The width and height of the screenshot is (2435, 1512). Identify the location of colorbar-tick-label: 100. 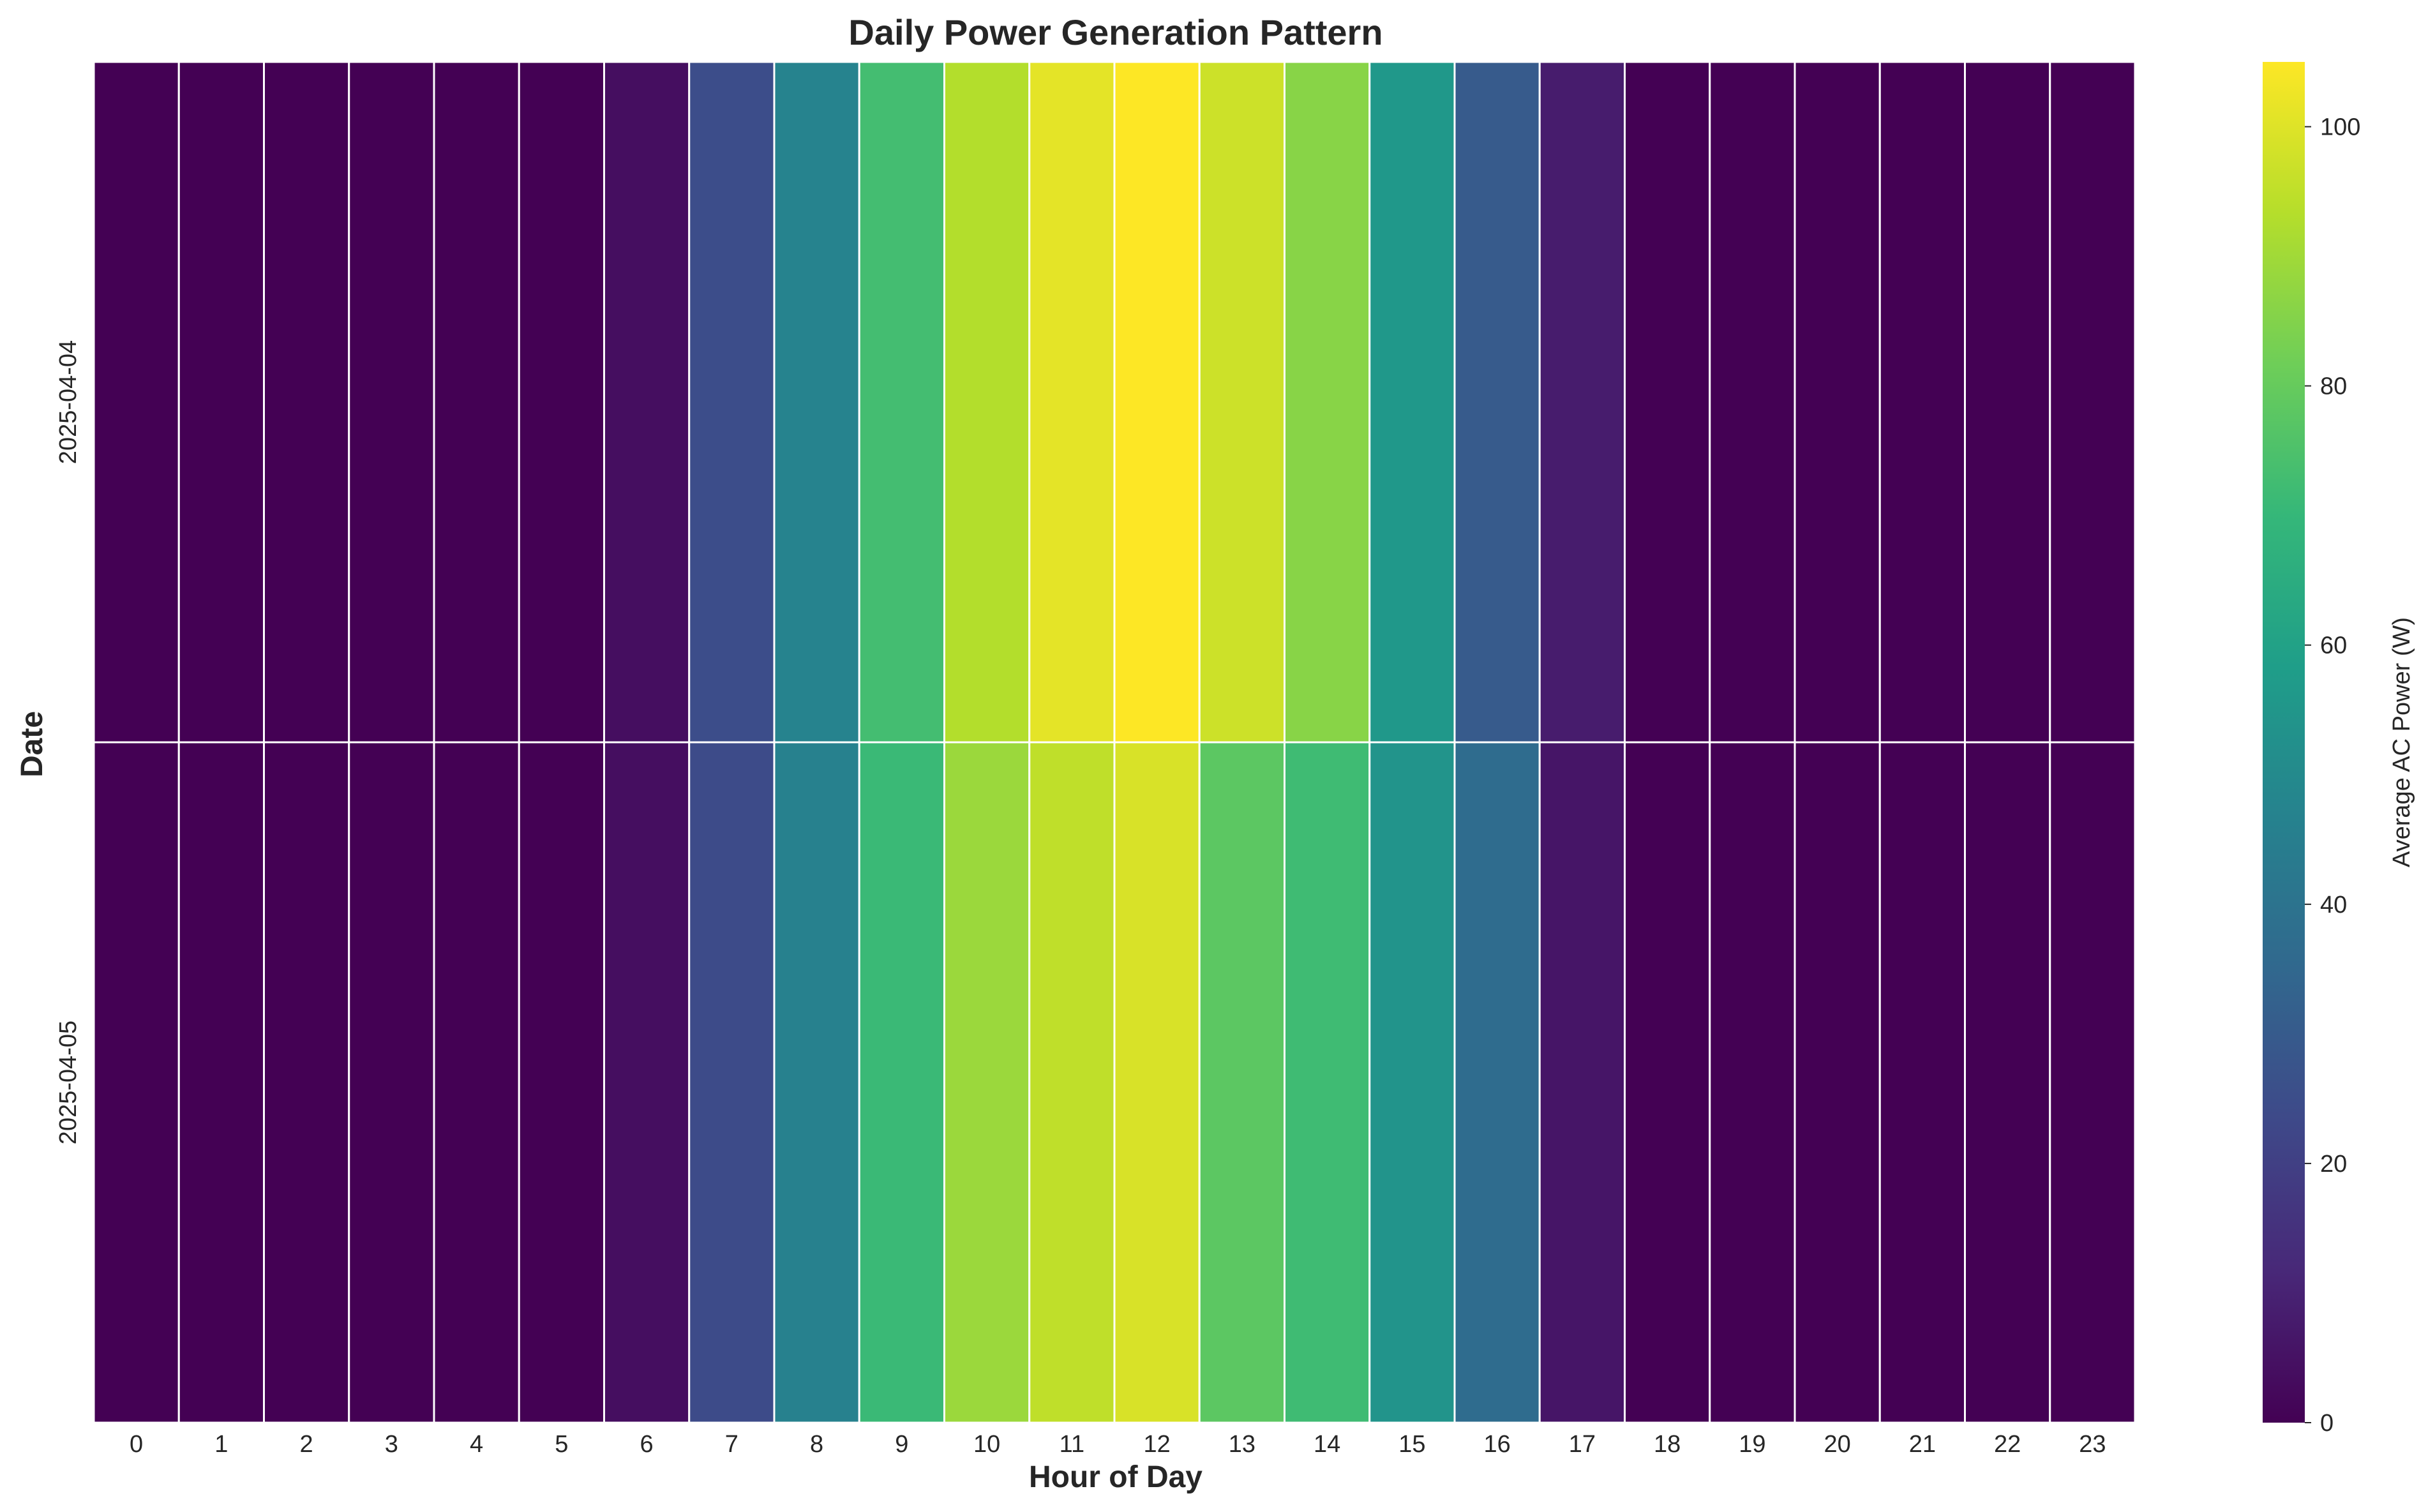
(2340, 128).